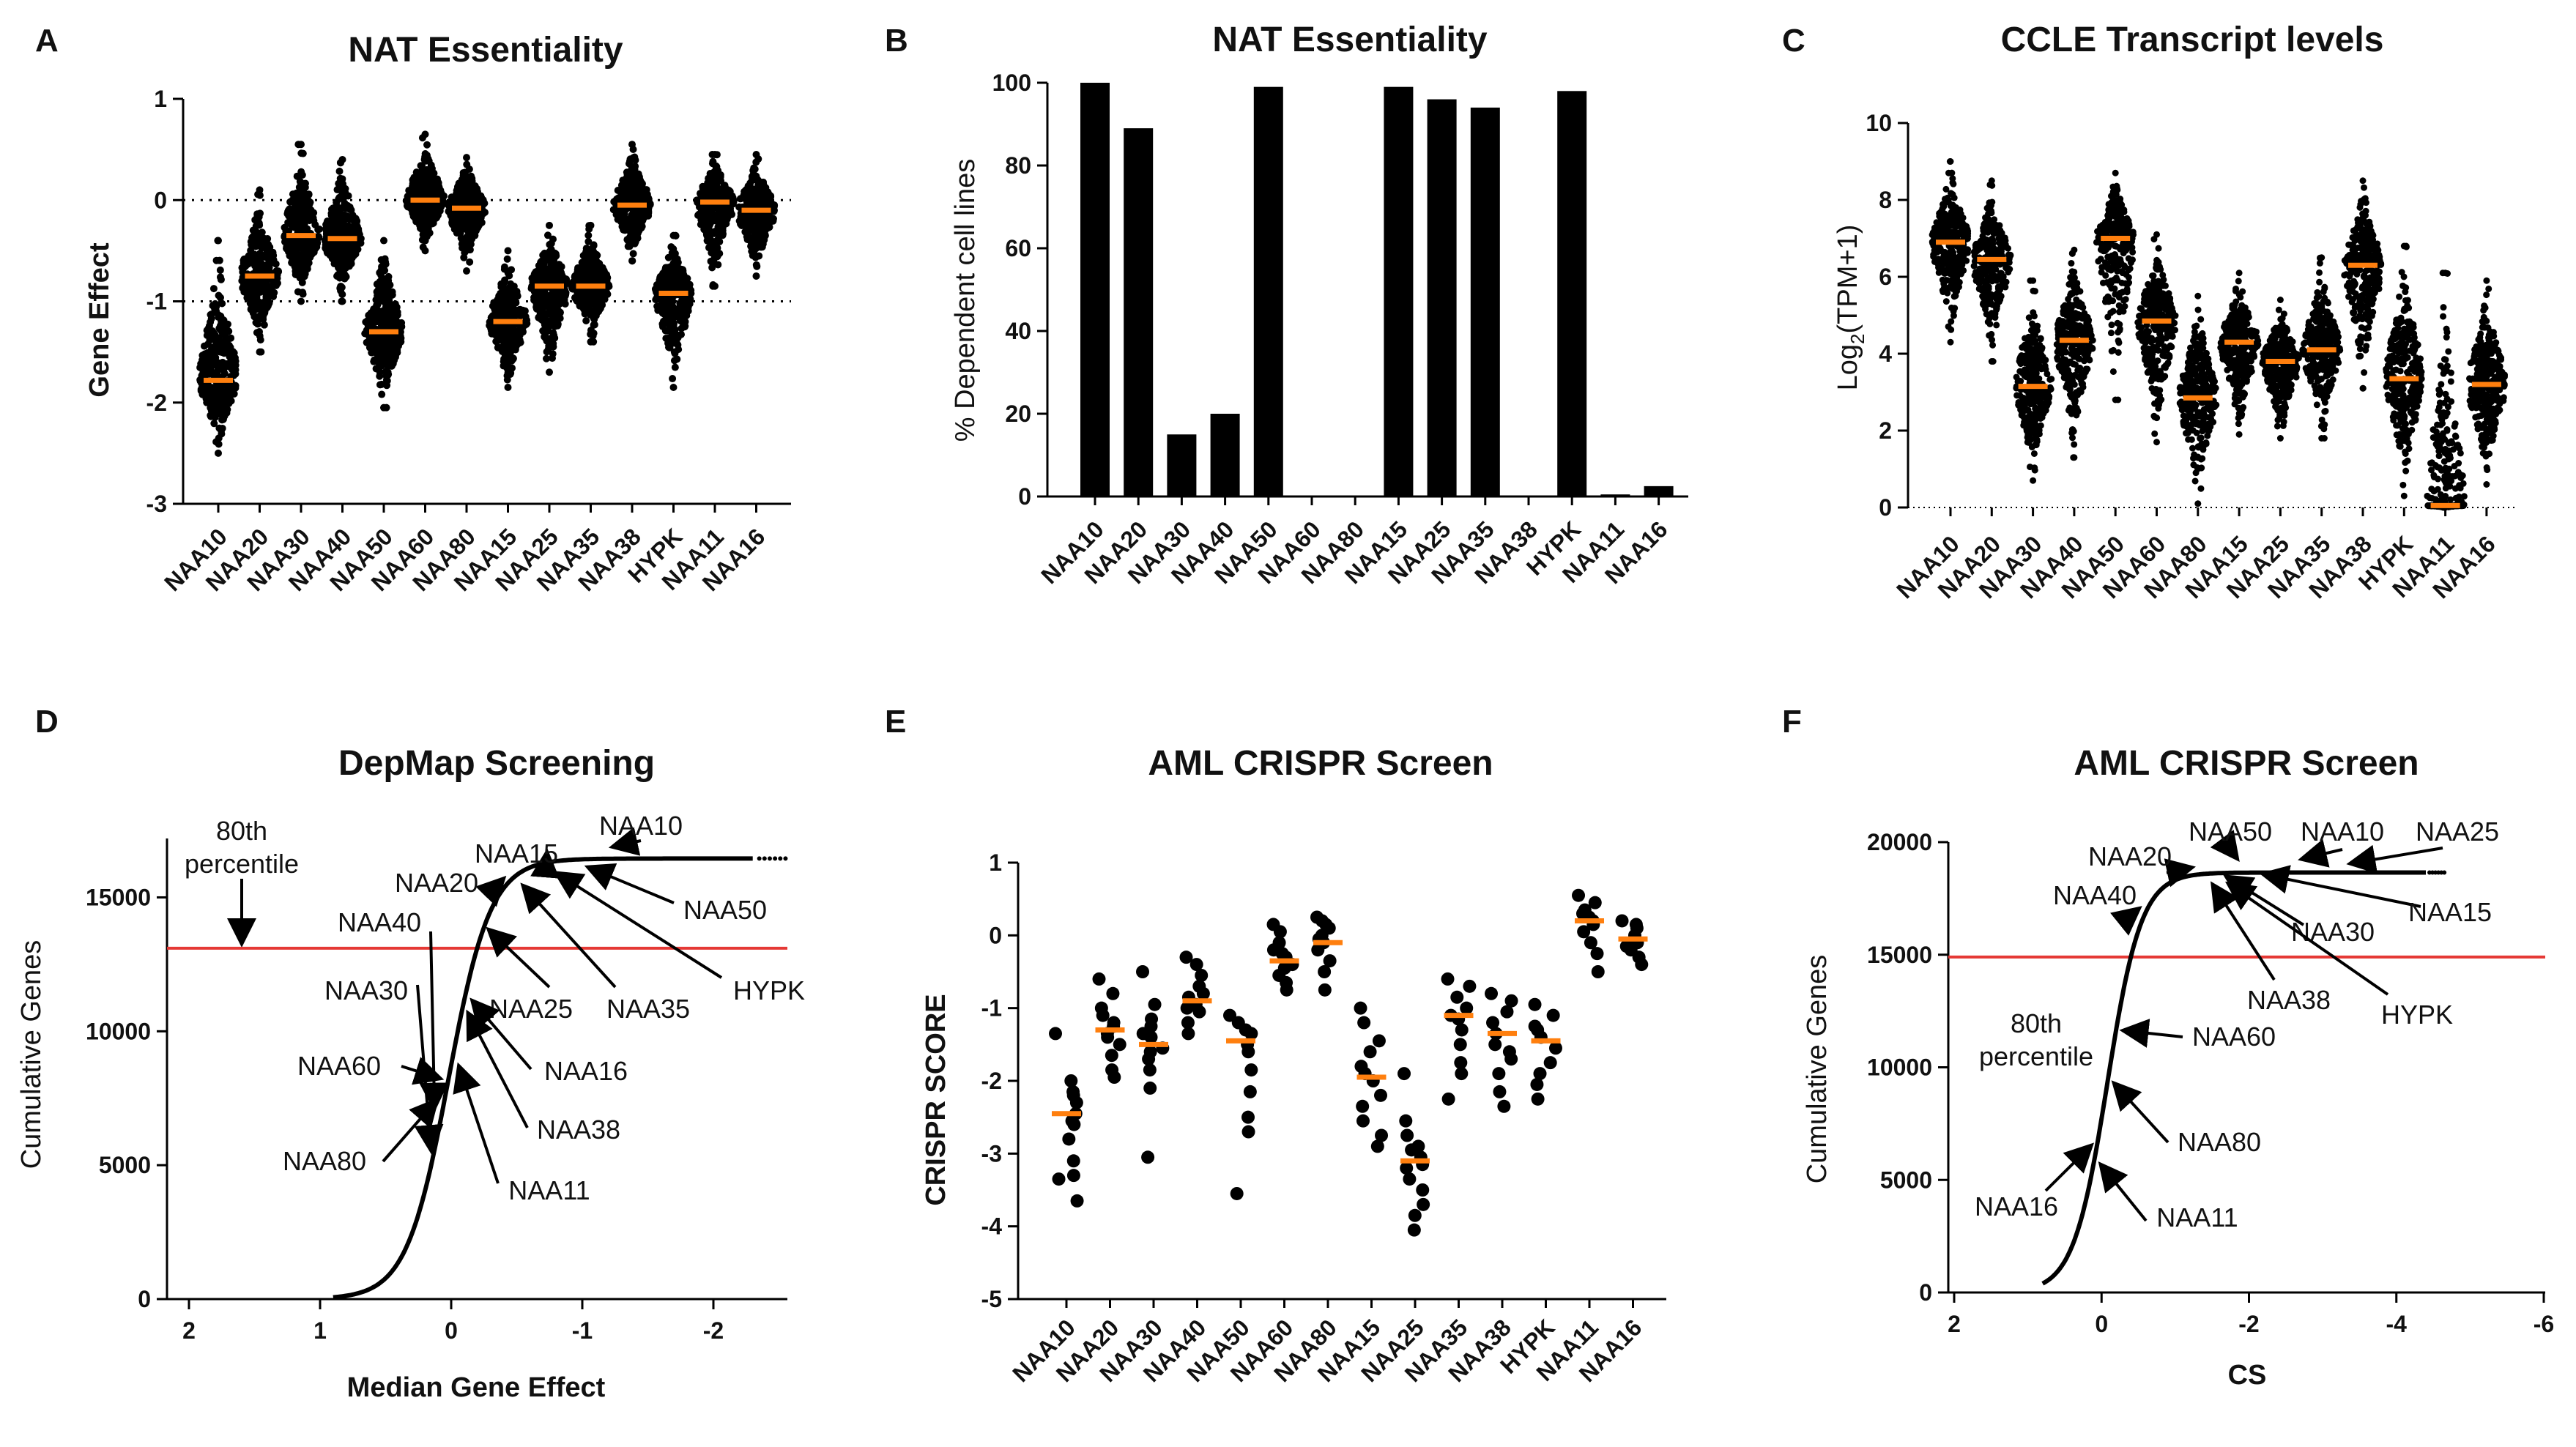  What do you see at coordinates (47, 41) in the screenshot?
I see `panel-letter-a: A` at bounding box center [47, 41].